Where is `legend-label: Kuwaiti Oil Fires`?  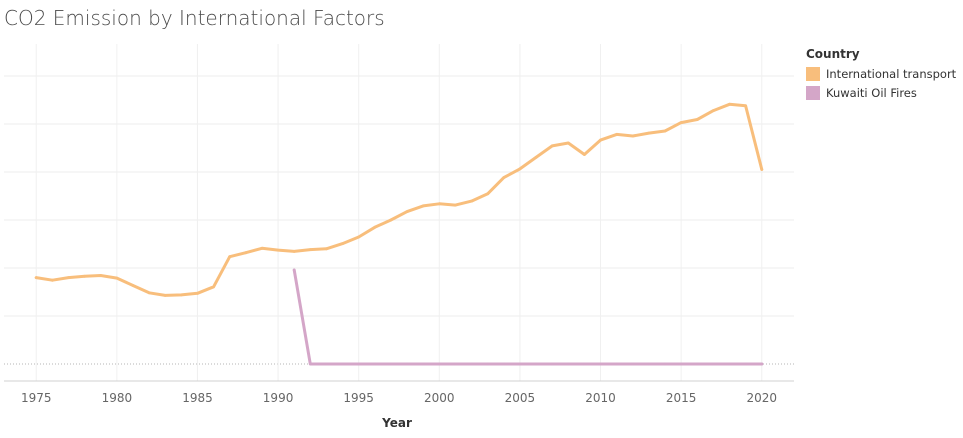 legend-label: Kuwaiti Oil Fires is located at coordinates (871, 92).